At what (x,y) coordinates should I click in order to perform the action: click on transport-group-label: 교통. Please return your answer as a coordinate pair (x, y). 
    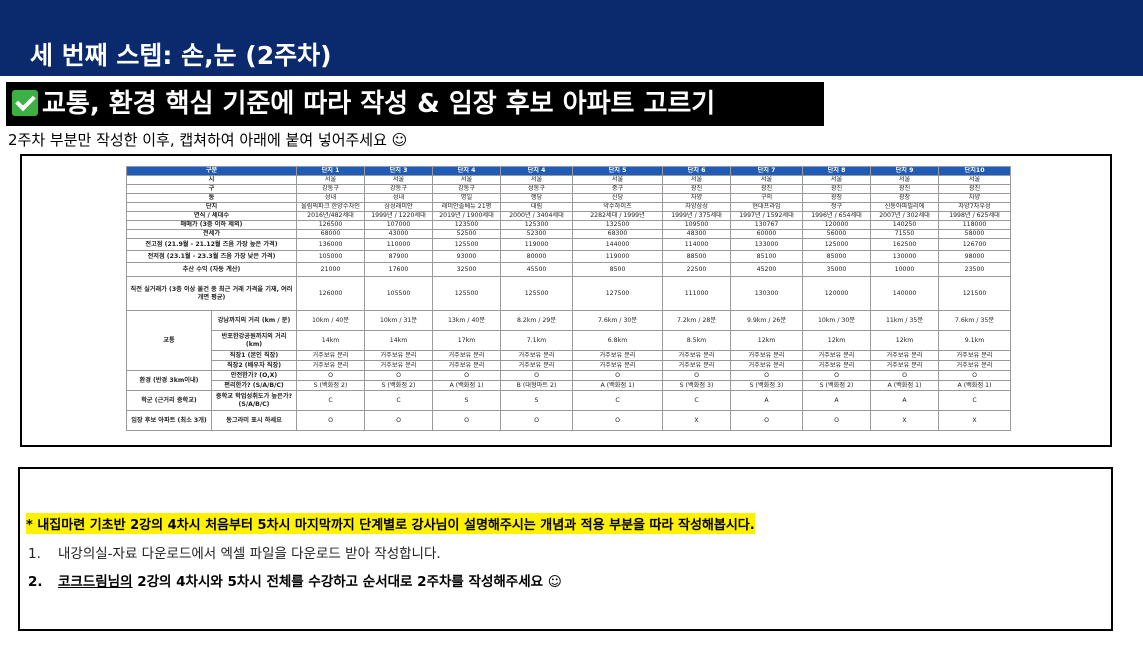
    Looking at the image, I should click on (169, 340).